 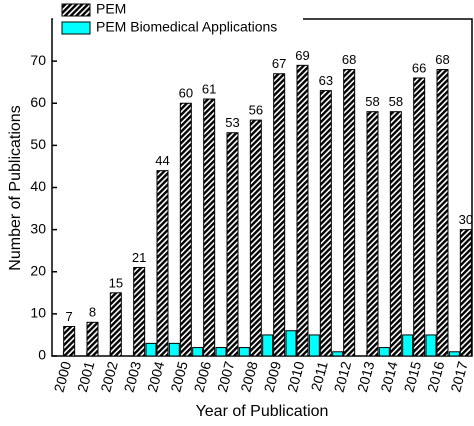 What do you see at coordinates (38, 228) in the screenshot?
I see `y-tick-label: 30` at bounding box center [38, 228].